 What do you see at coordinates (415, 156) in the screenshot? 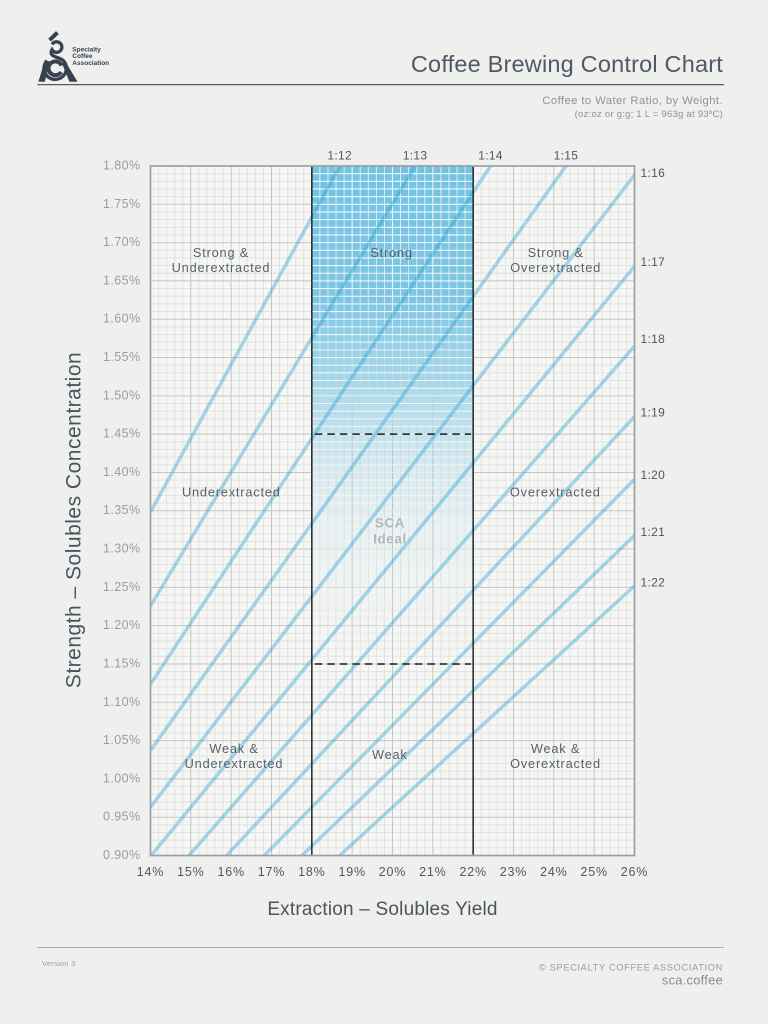
I see `svg-text: 1:13` at bounding box center [415, 156].